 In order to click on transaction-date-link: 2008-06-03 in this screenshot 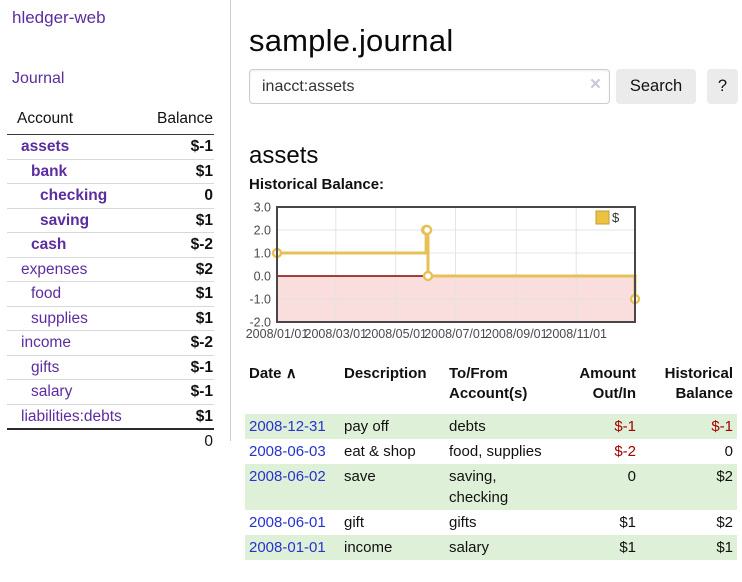, I will do `click(287, 451)`.